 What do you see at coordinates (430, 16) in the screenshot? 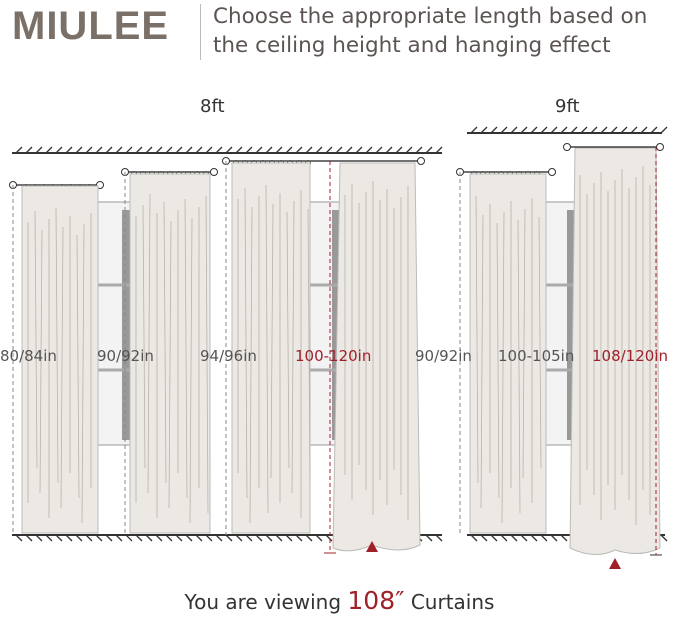
I see `heading-line-1: Choose the appropriate length based on` at bounding box center [430, 16].